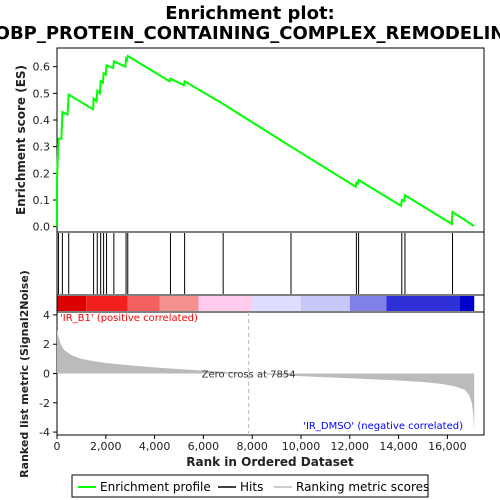 The width and height of the screenshot is (500, 500). I want to click on es-y-tick-label: 0.3, so click(42, 147).